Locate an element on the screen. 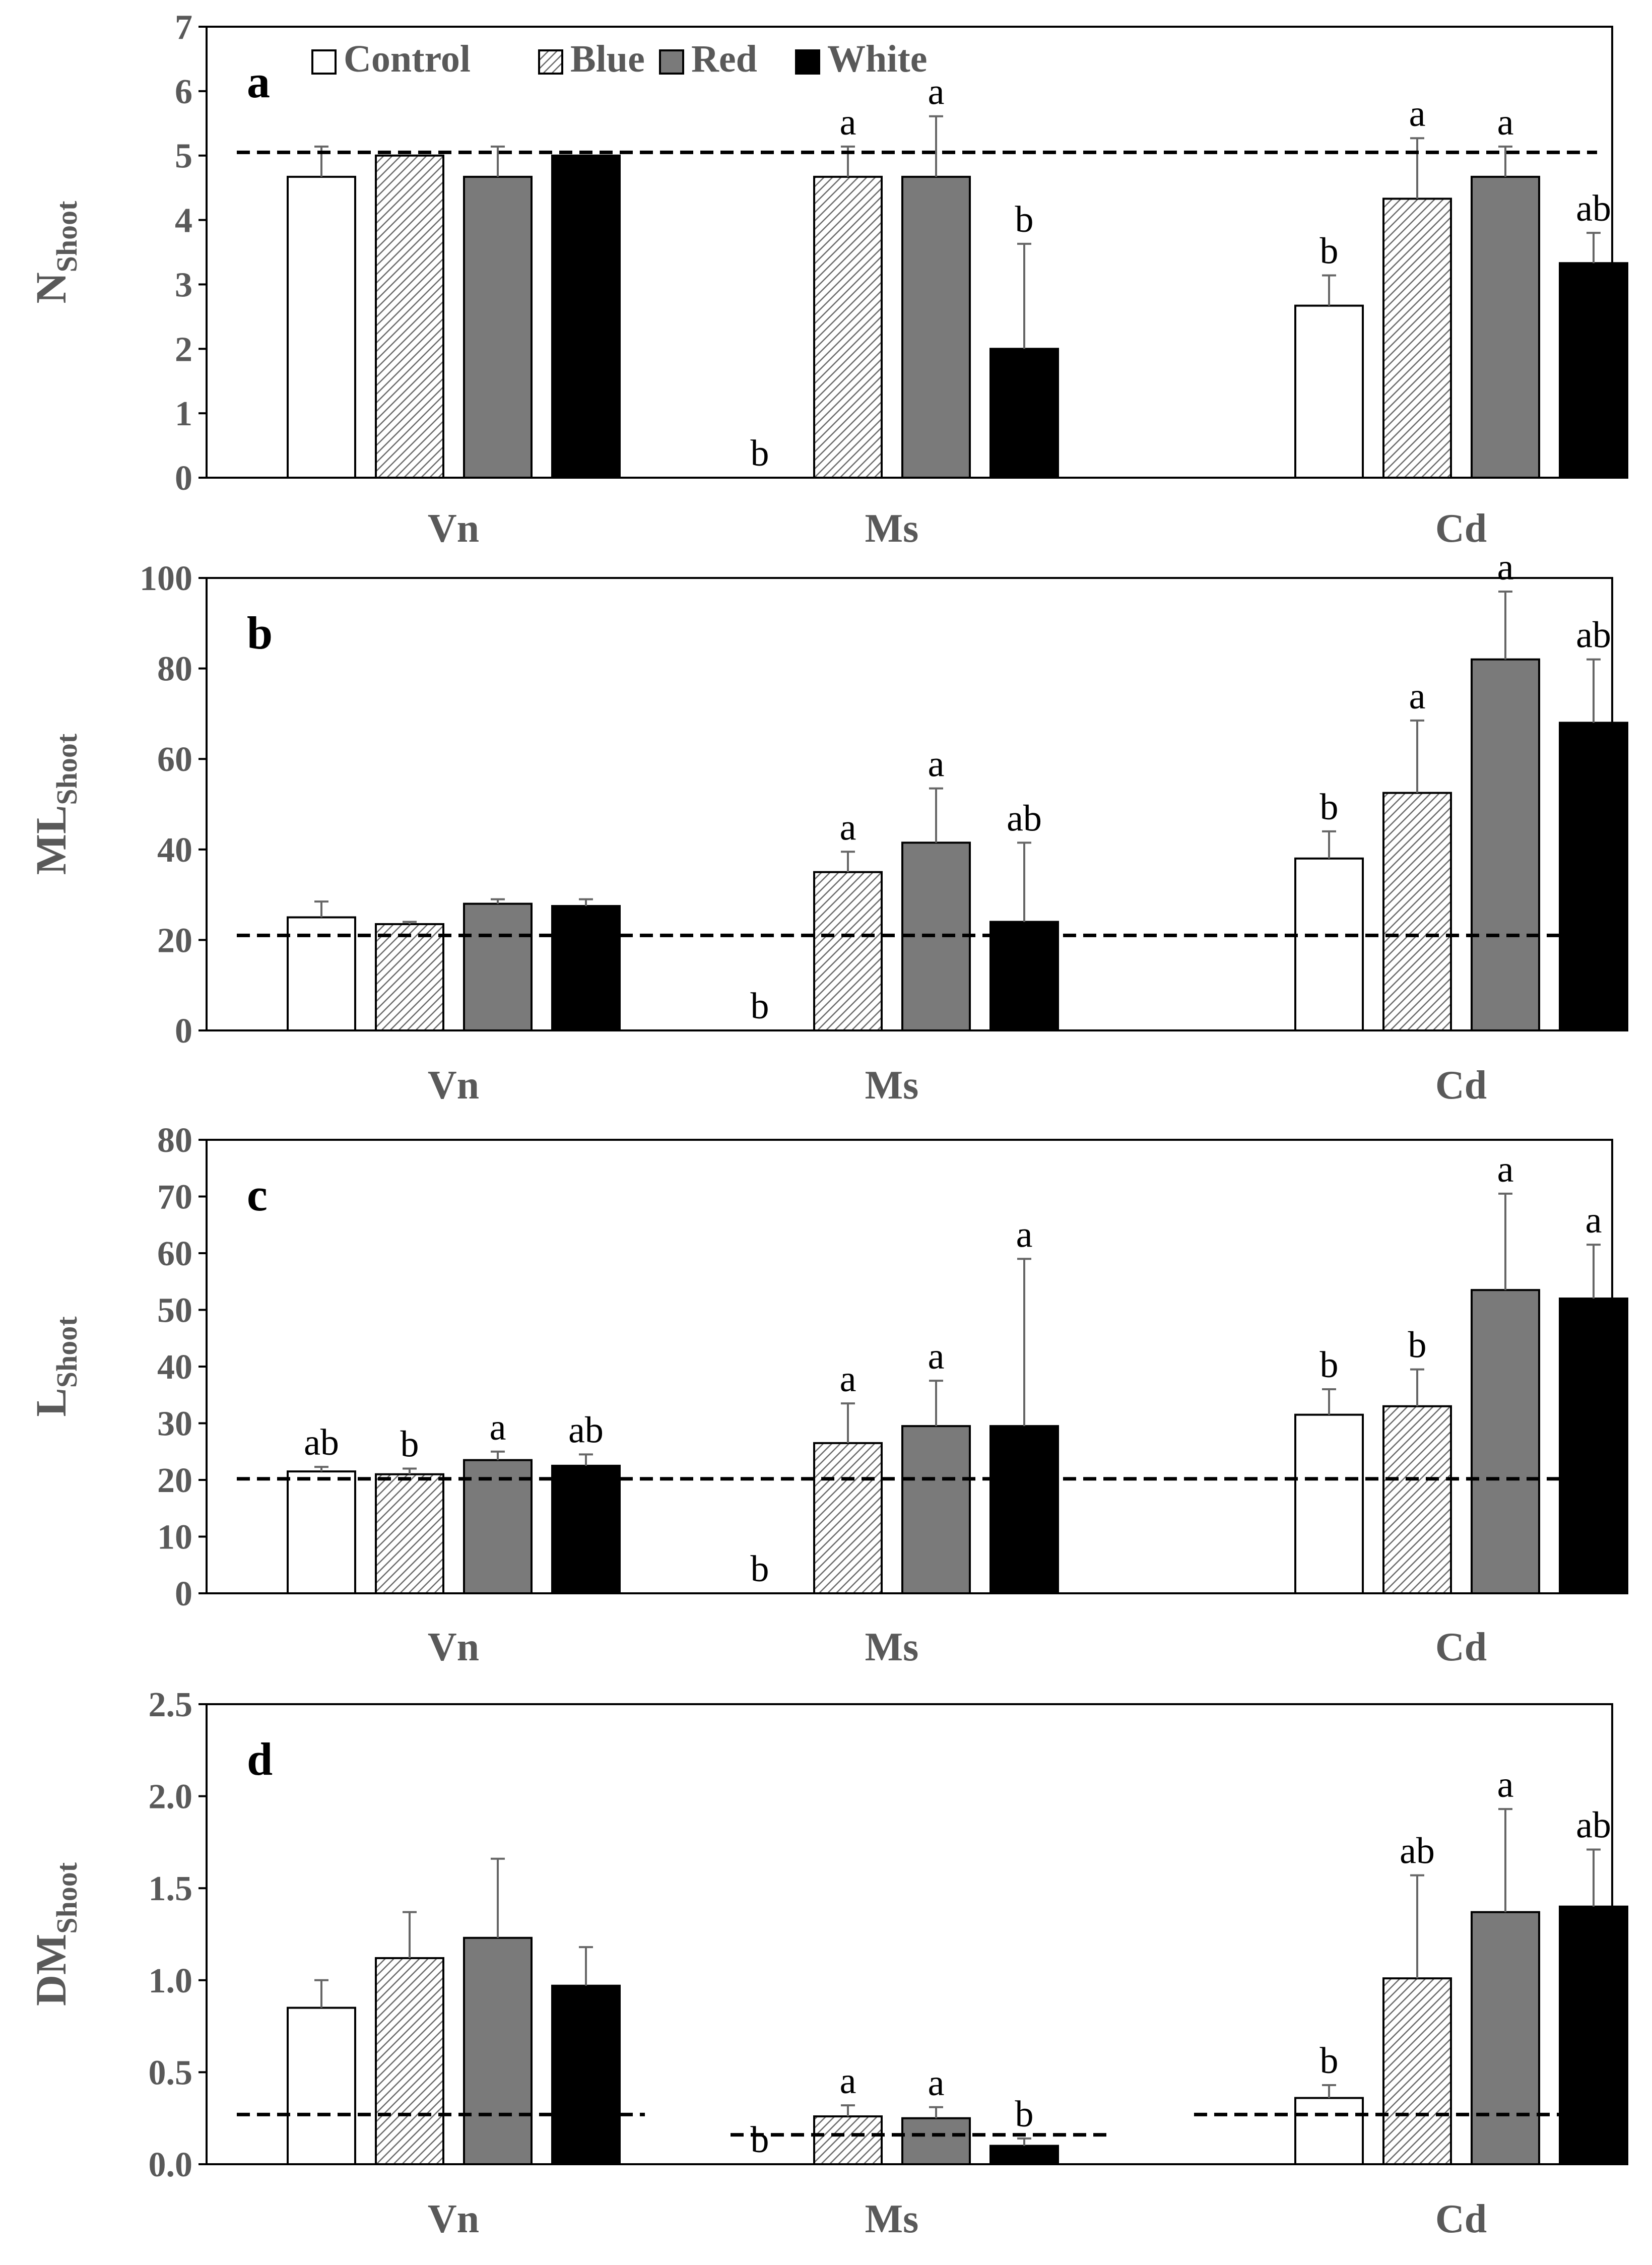 Image resolution: width=1652 pixels, height=2265 pixels. y-axis-label: NShoot is located at coordinates (55, 252).